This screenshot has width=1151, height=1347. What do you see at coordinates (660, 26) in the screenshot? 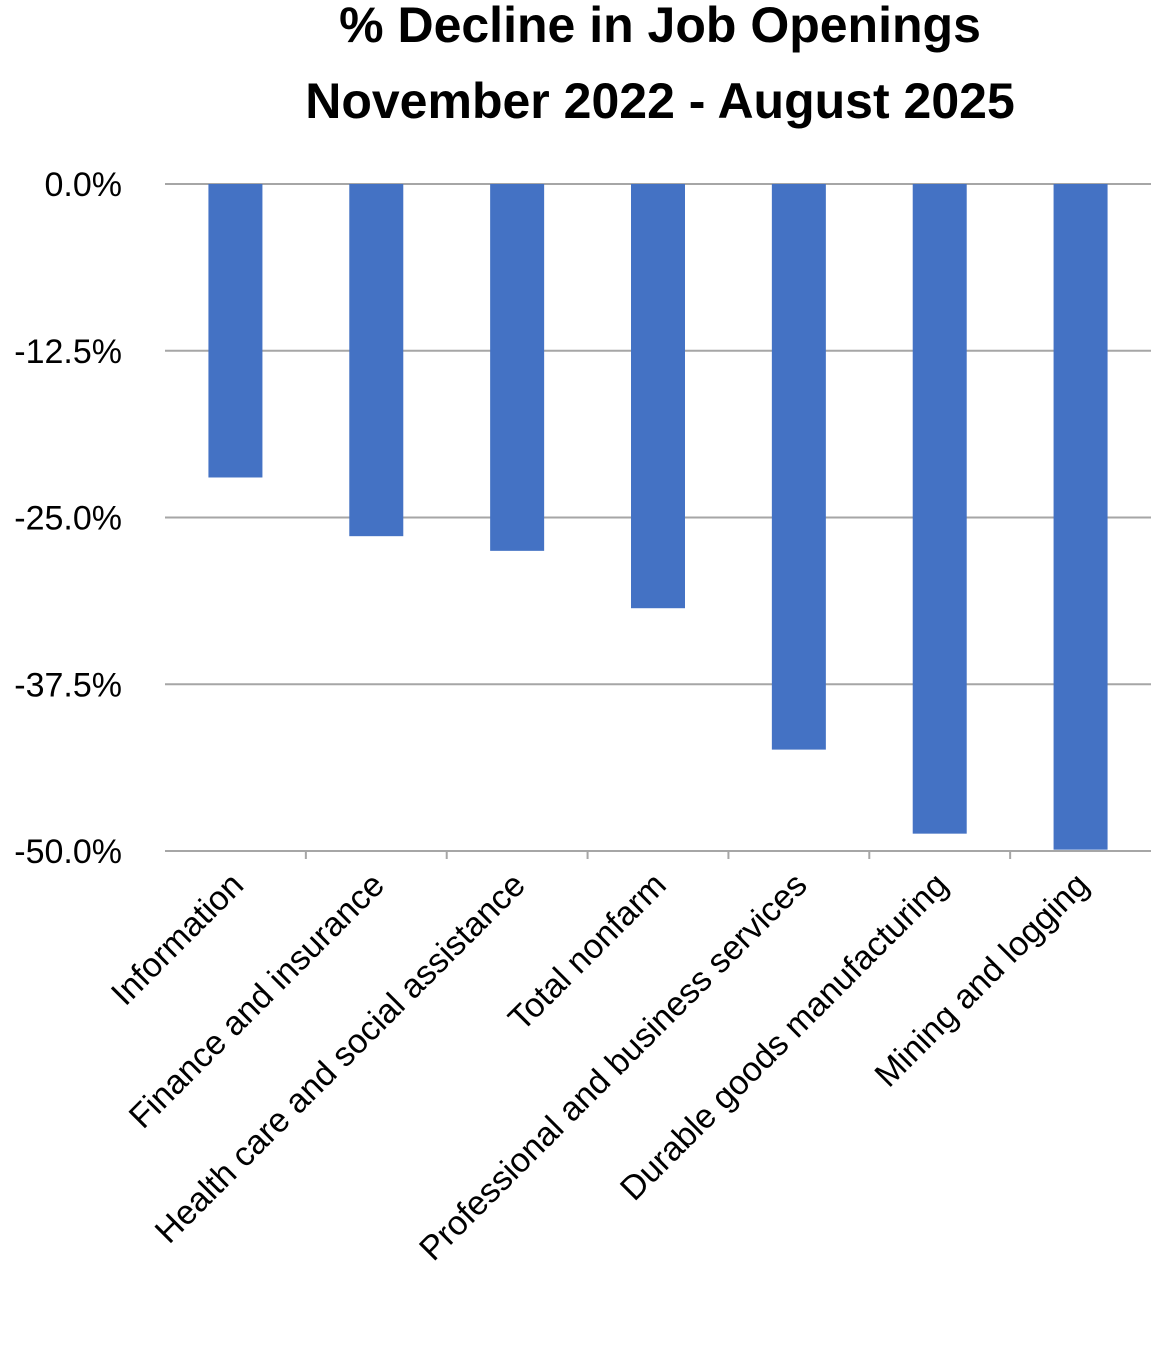
I see `chart-title-line-1: % Decline in Job Openings` at bounding box center [660, 26].